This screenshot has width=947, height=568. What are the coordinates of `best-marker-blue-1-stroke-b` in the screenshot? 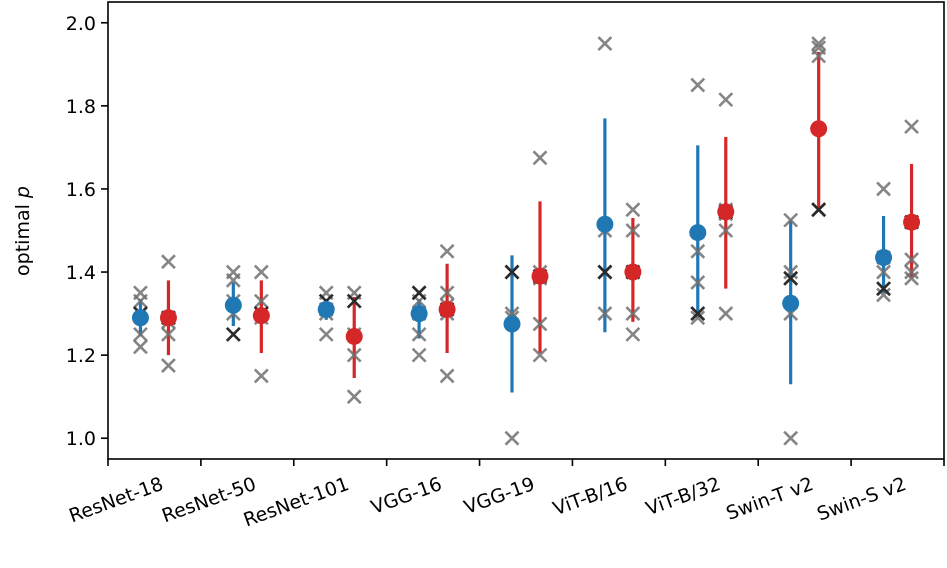 It's located at (233, 334).